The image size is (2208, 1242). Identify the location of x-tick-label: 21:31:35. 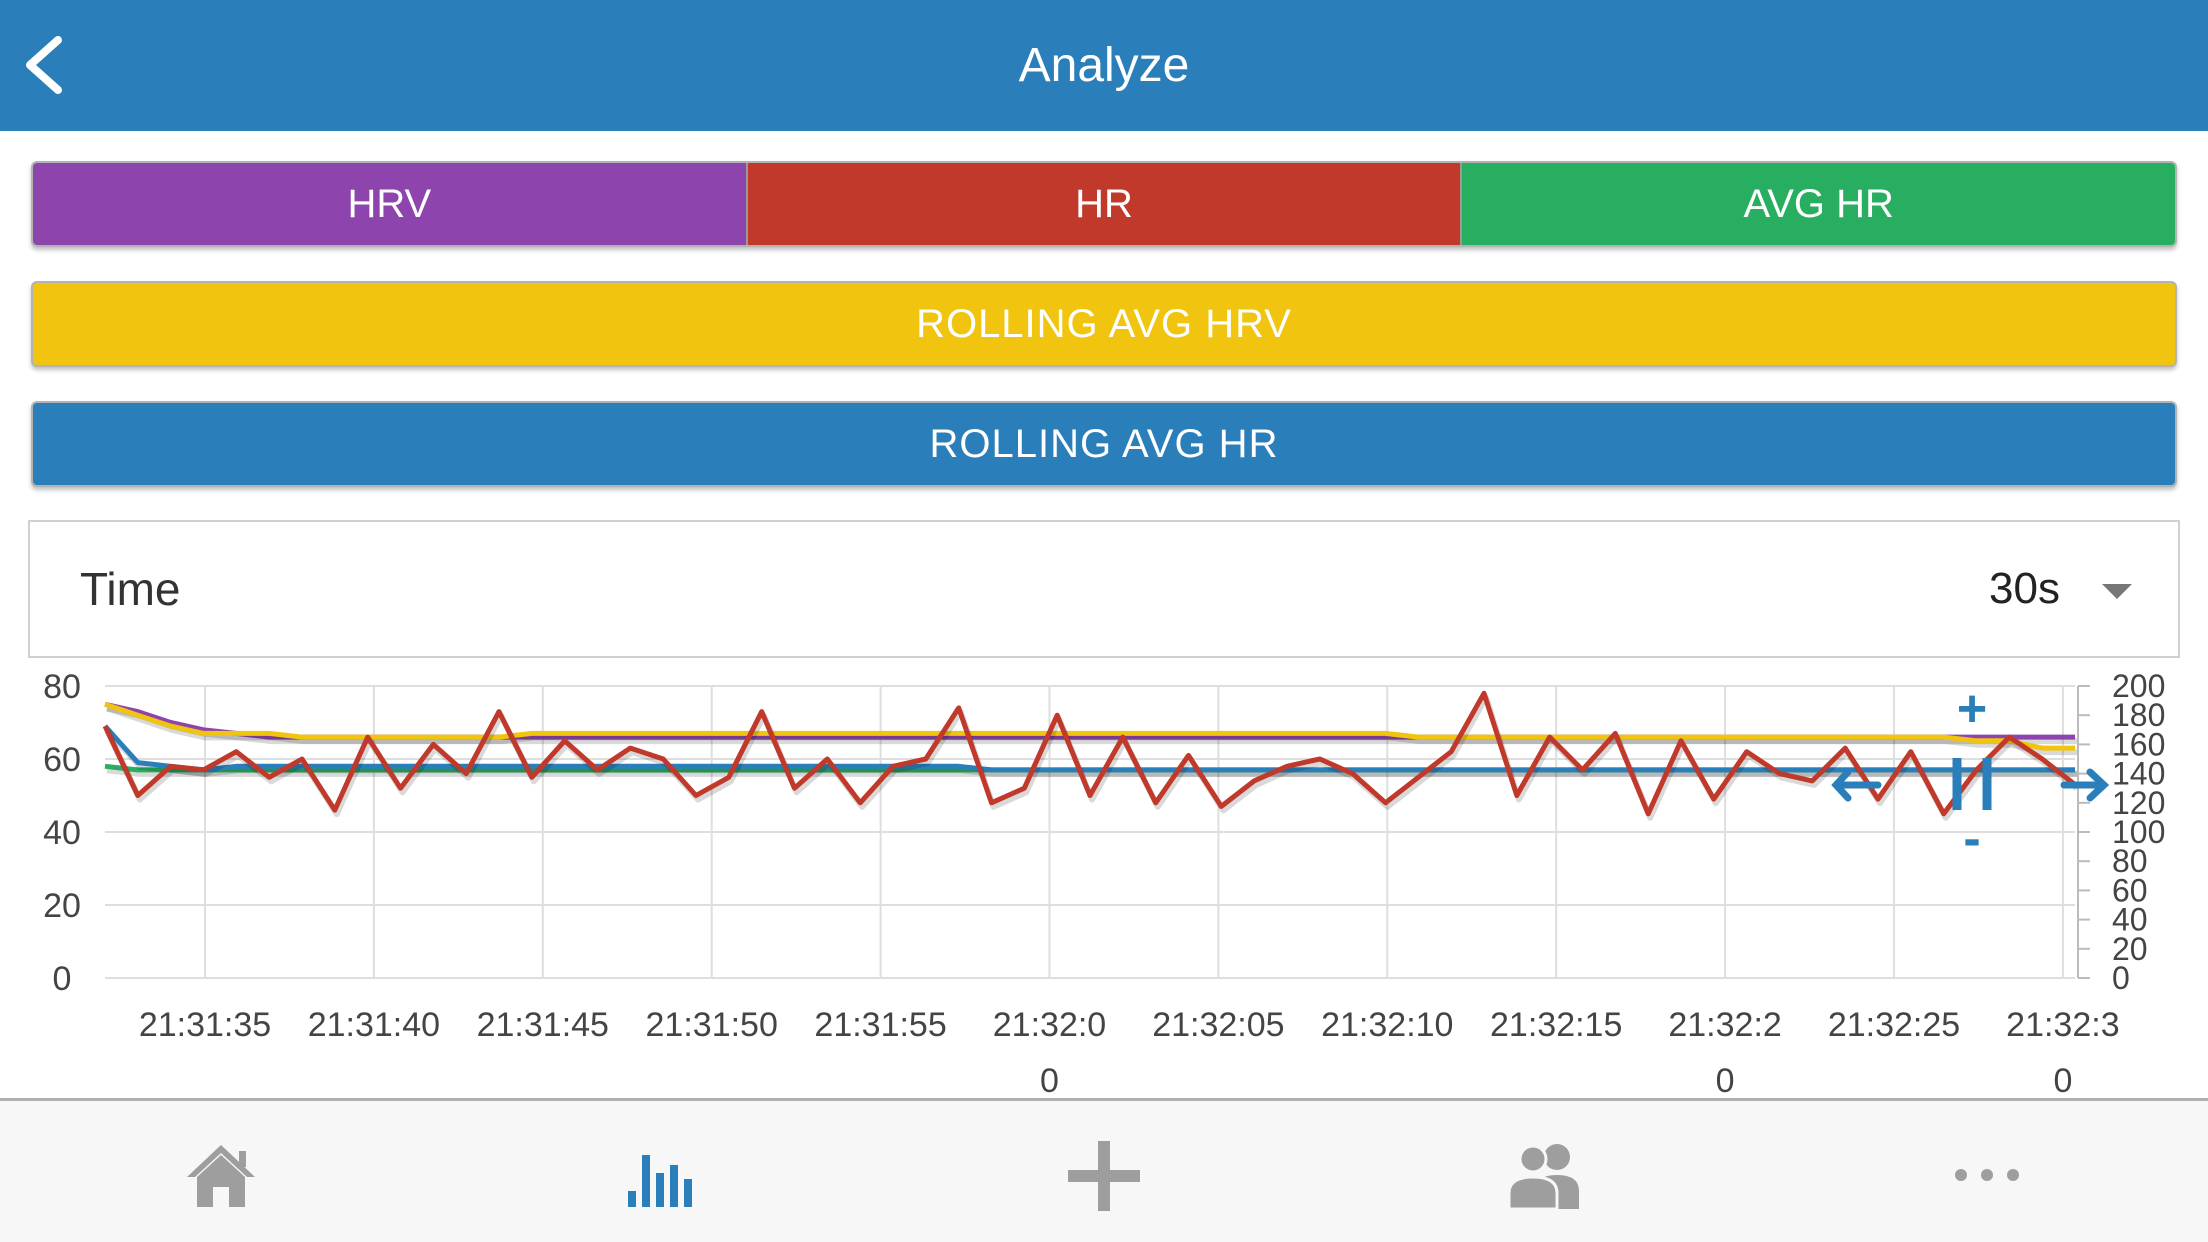
(205, 1025).